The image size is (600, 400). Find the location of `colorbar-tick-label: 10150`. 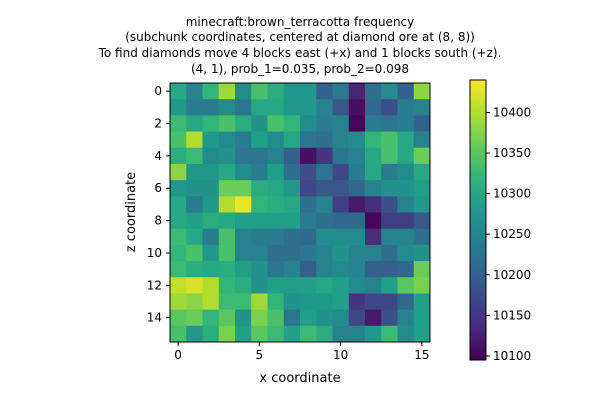

colorbar-tick-label: 10150 is located at coordinates (512, 315).